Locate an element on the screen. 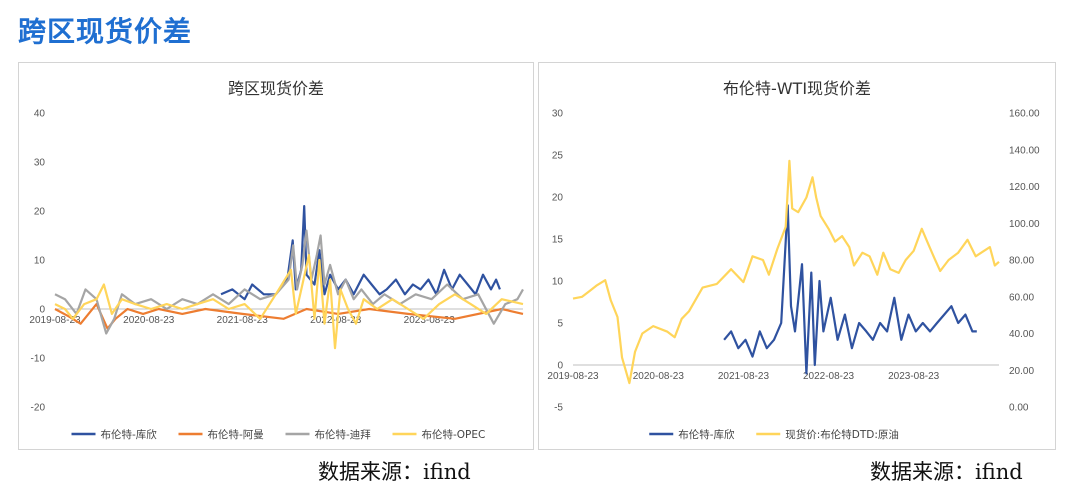  y-tick-label: -20 is located at coordinates (38, 408).